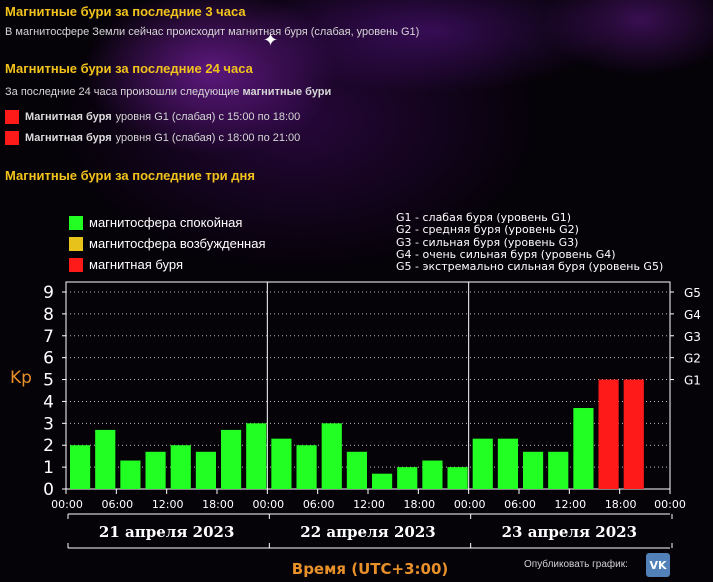 This screenshot has height=582, width=713. Describe the element at coordinates (506, 254) in the screenshot. I see `g-legend-item: G4 - очень сильная буря (уровень G4)` at that location.